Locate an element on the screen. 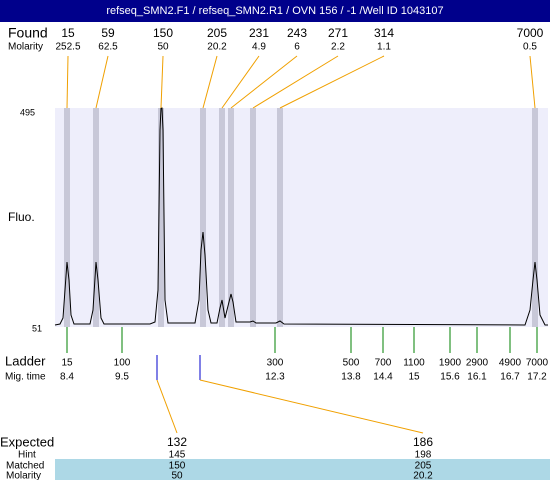 Image resolution: width=550 pixels, height=480 pixels. molarity-label: Molarity is located at coordinates (25, 47).